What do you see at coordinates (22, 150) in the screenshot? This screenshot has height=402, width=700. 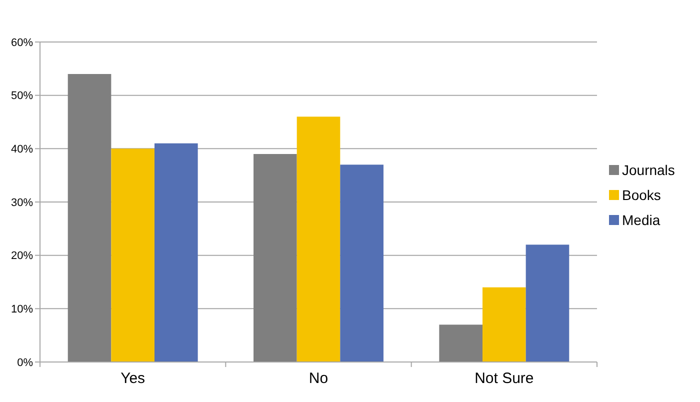 I see `y-tick-label: 40%` at bounding box center [22, 150].